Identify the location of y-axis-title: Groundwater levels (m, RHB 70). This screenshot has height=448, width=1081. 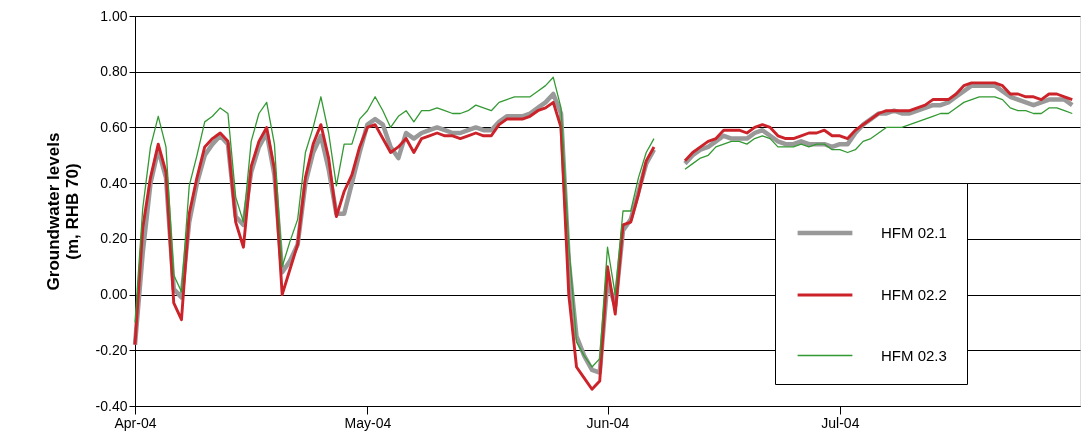
(62, 211).